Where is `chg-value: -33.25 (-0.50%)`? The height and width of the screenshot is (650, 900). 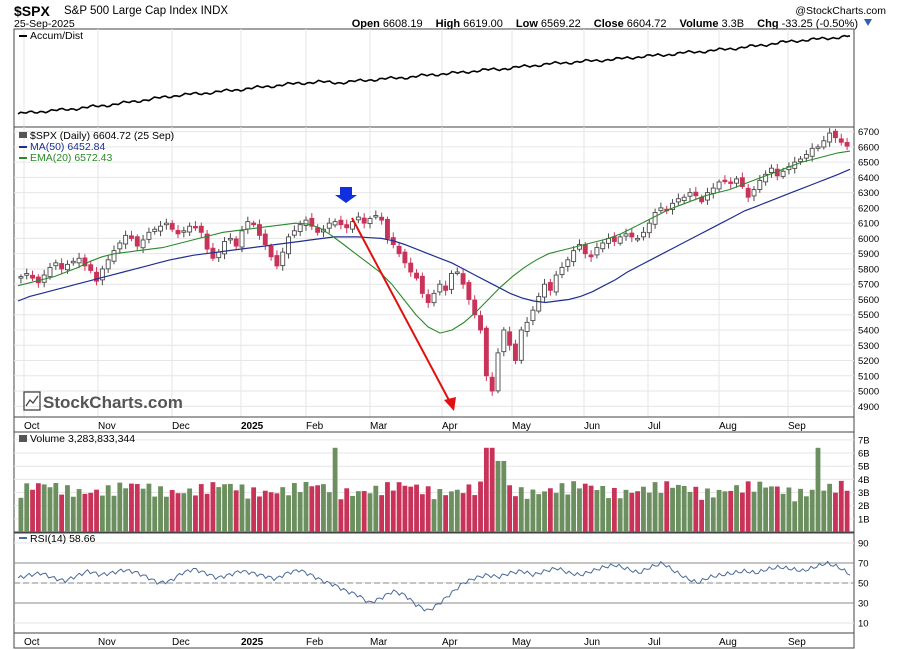
chg-value: -33.25 (-0.50%) is located at coordinates (819, 24).